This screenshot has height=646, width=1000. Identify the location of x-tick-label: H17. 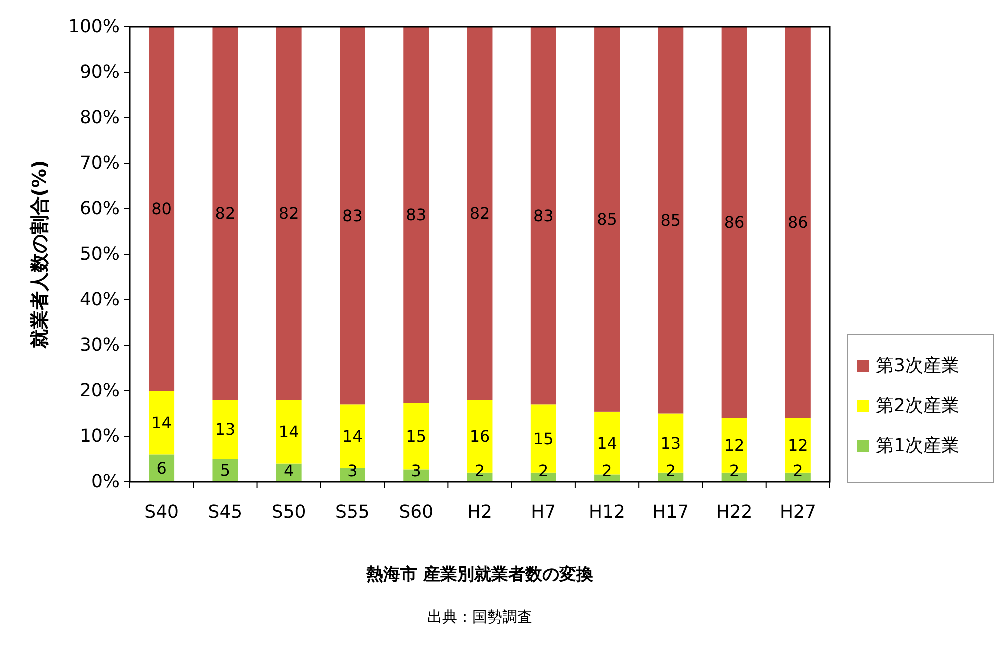
(671, 512).